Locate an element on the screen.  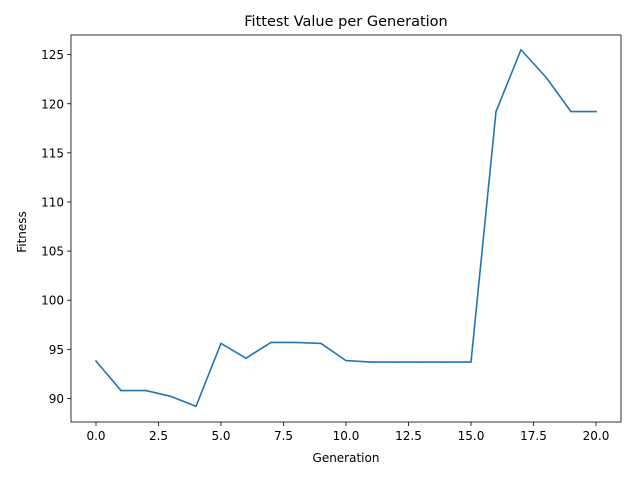
x-axis-label: Generation is located at coordinates (346, 458).